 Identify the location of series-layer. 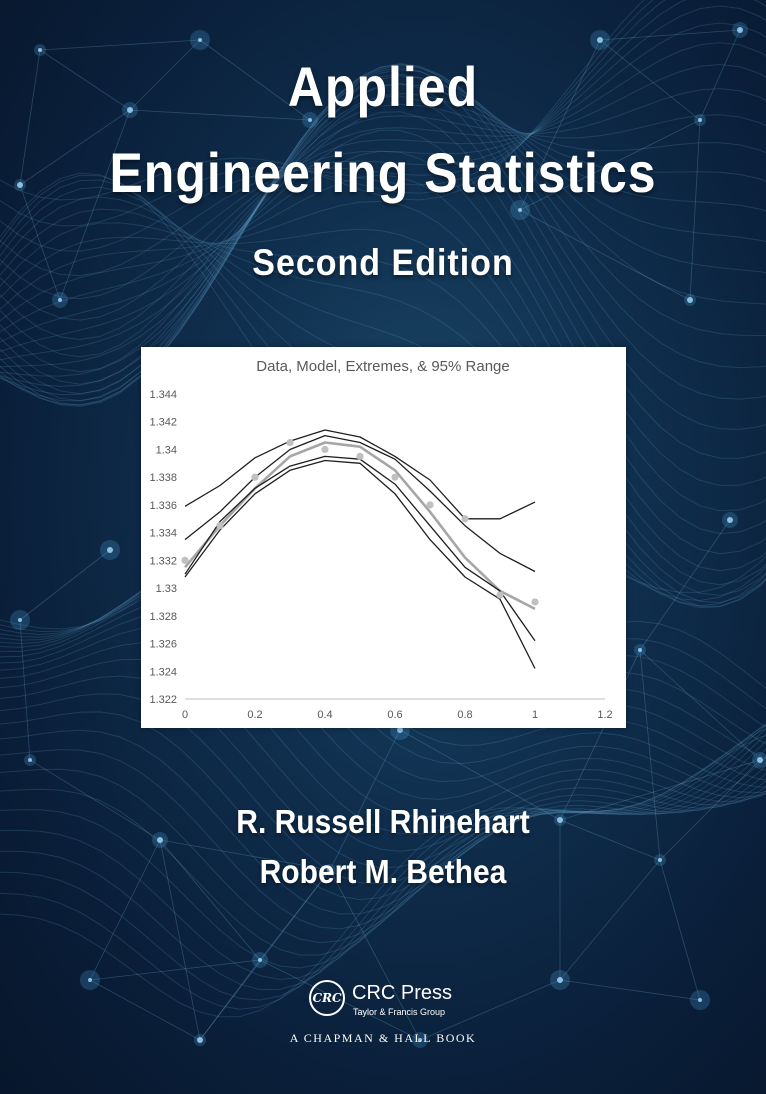
(360, 549).